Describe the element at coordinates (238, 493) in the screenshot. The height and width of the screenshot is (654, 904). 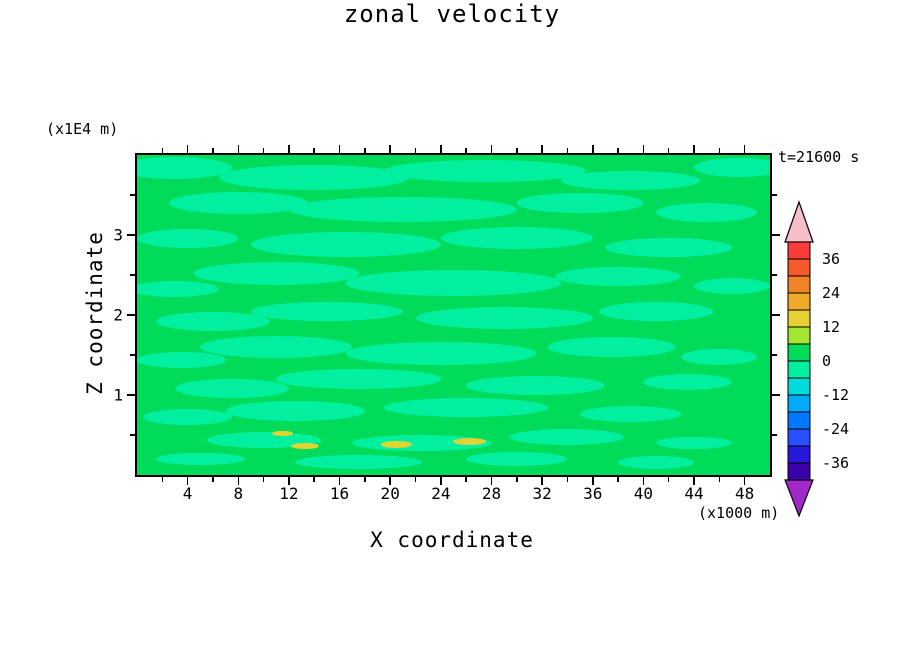
I see `x-tick-label: 8` at that location.